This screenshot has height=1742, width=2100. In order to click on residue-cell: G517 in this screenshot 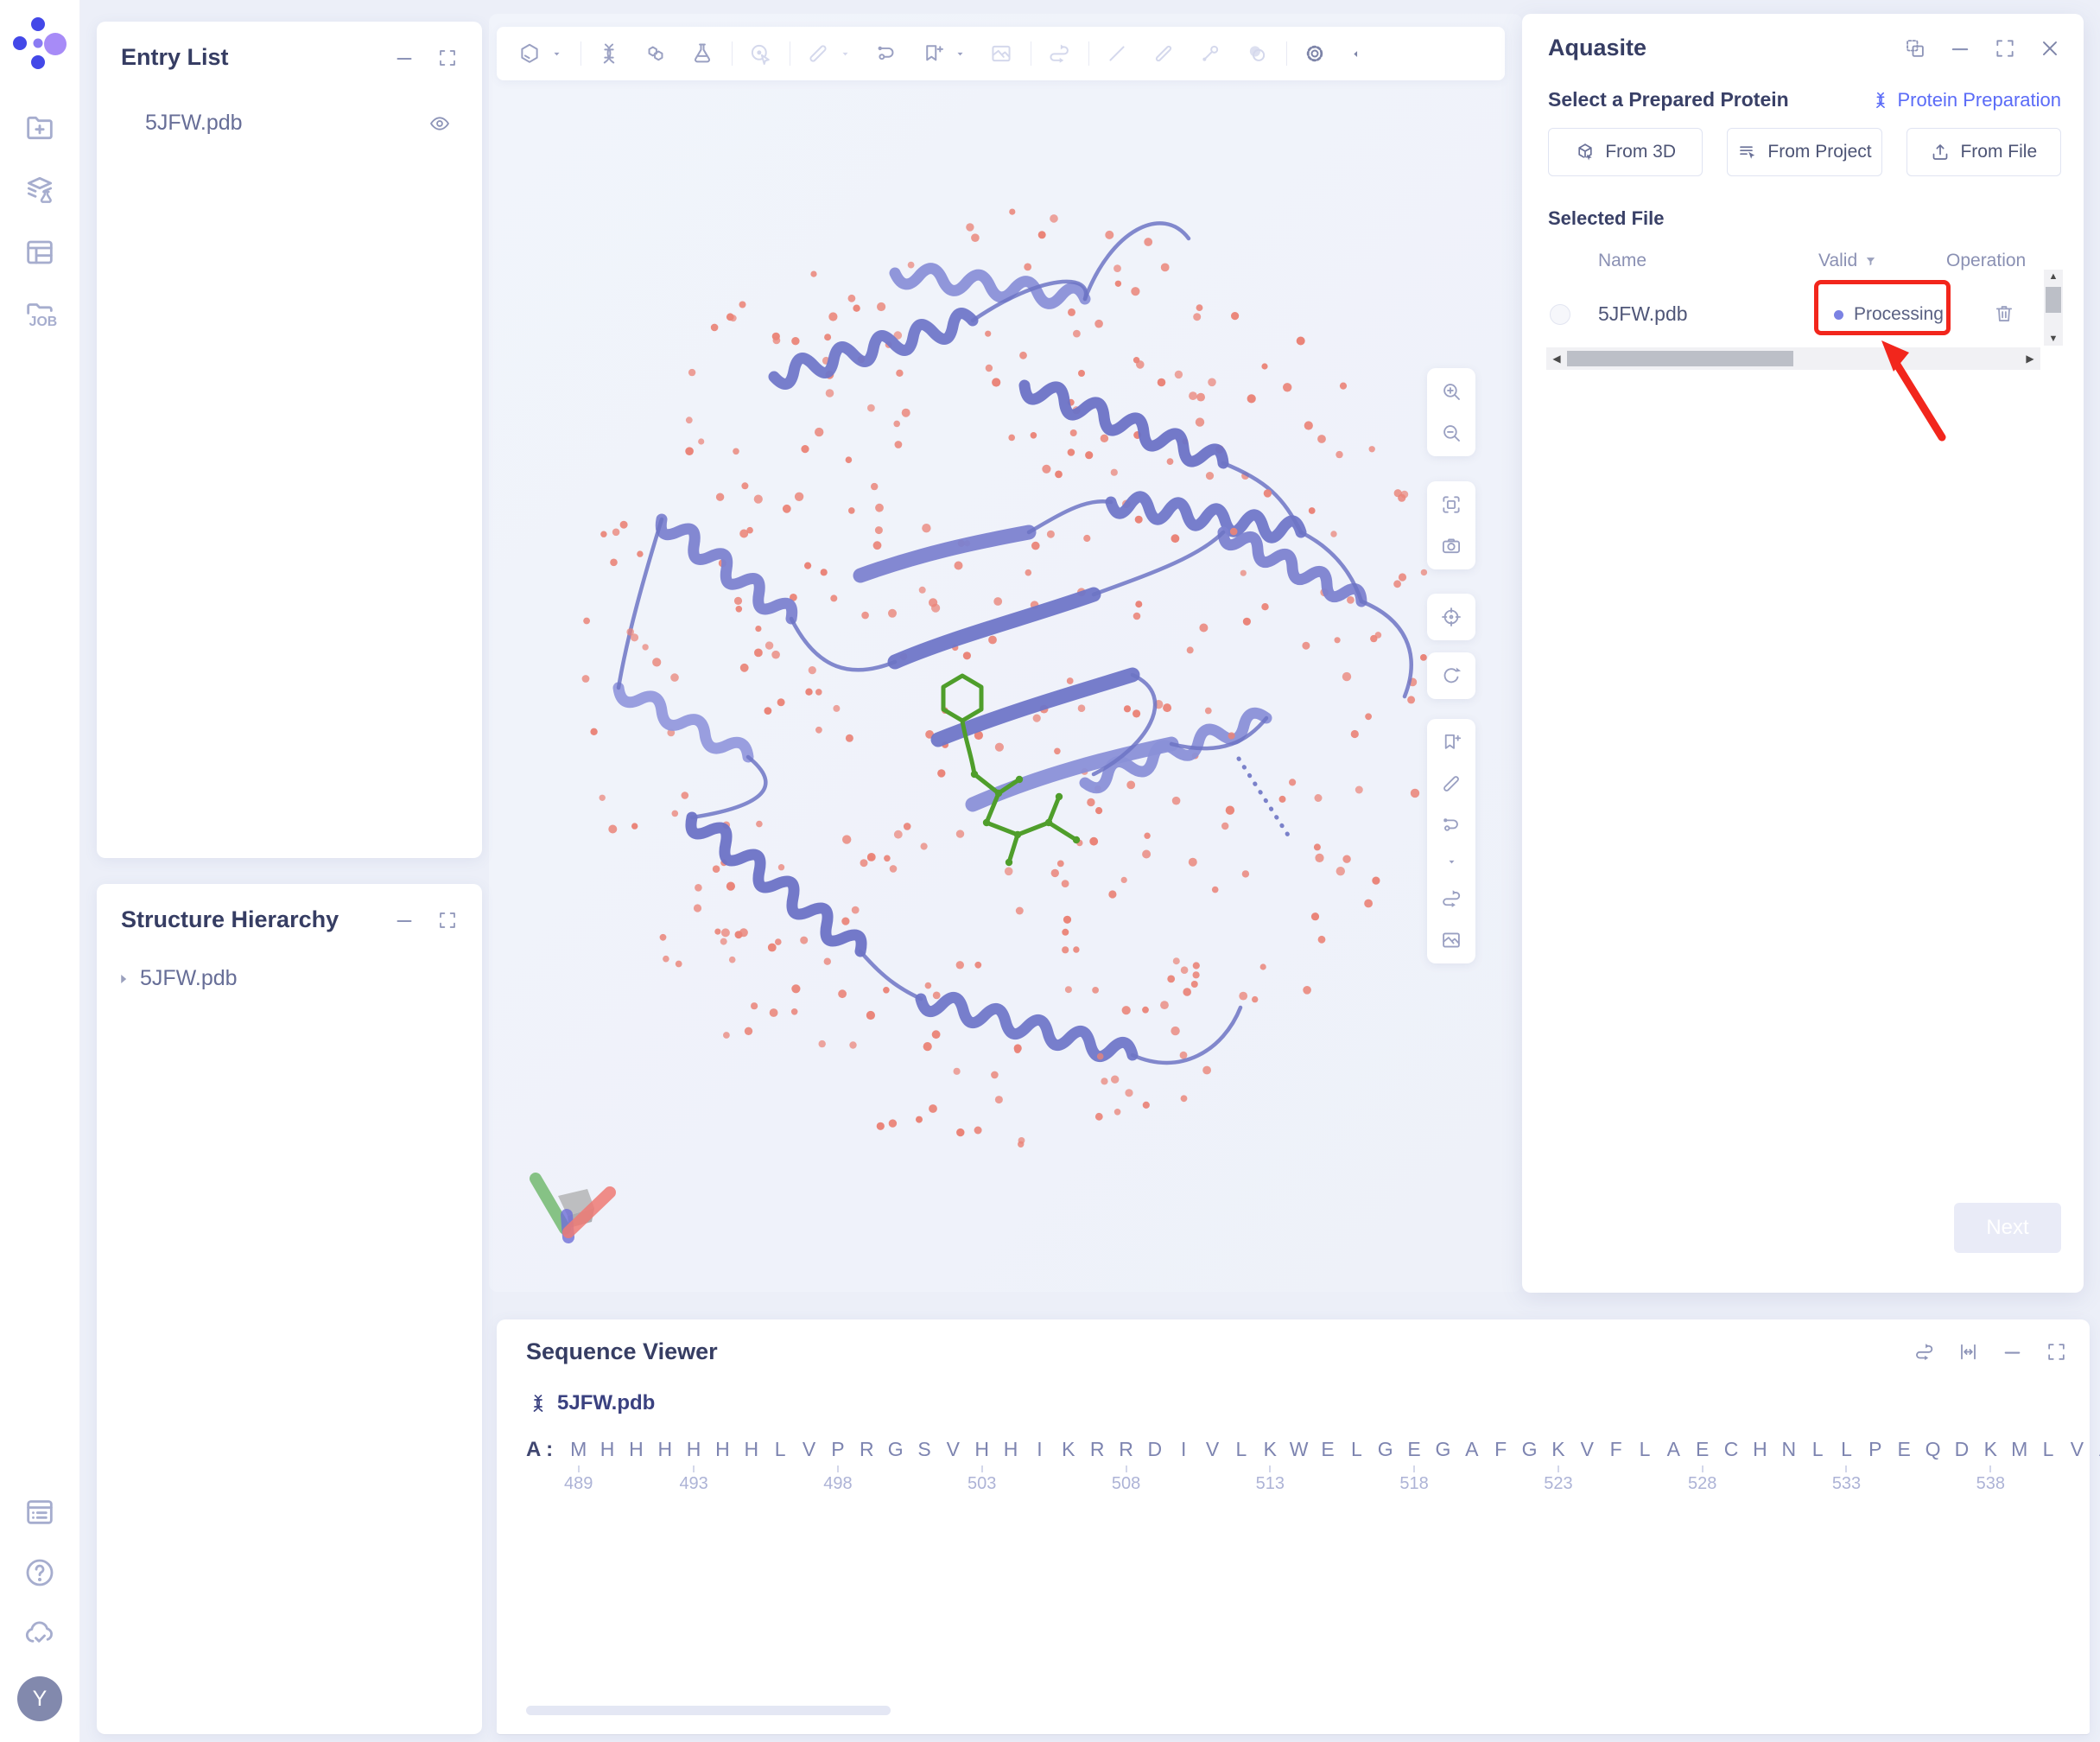, I will do `click(1385, 1449)`.